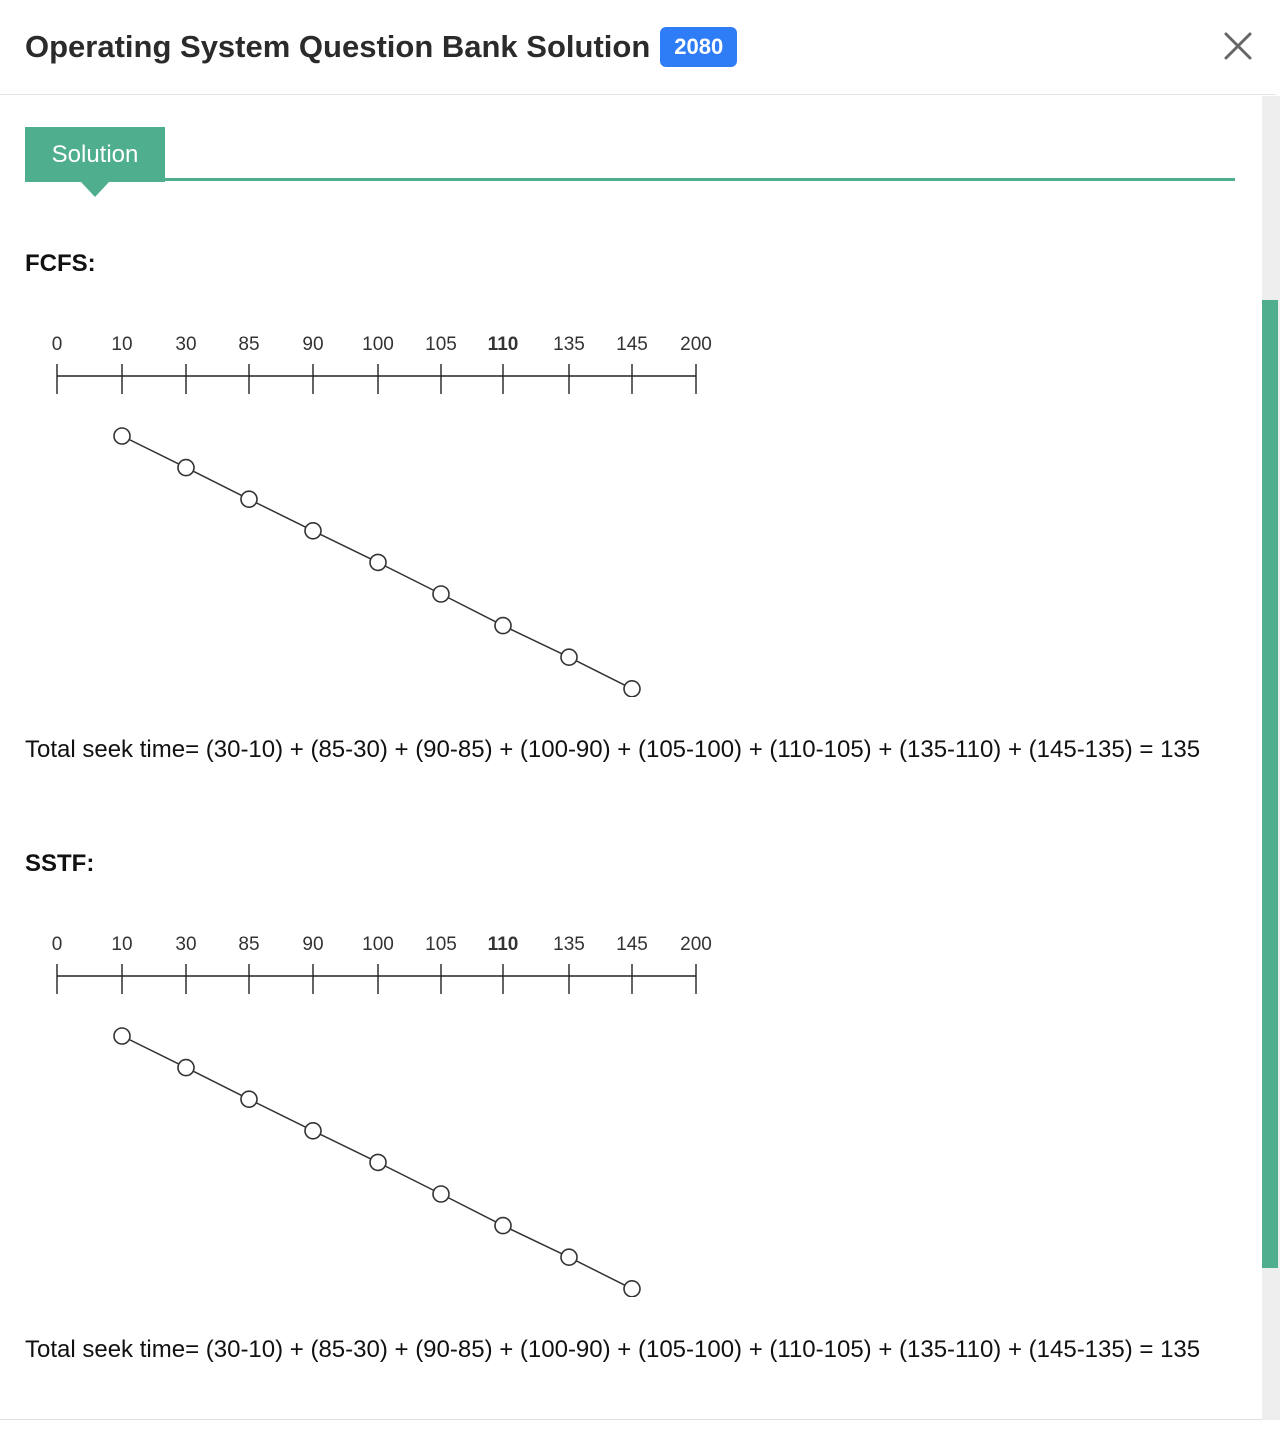 Image resolution: width=1280 pixels, height=1430 pixels. I want to click on tab-active-arrow, so click(95, 189).